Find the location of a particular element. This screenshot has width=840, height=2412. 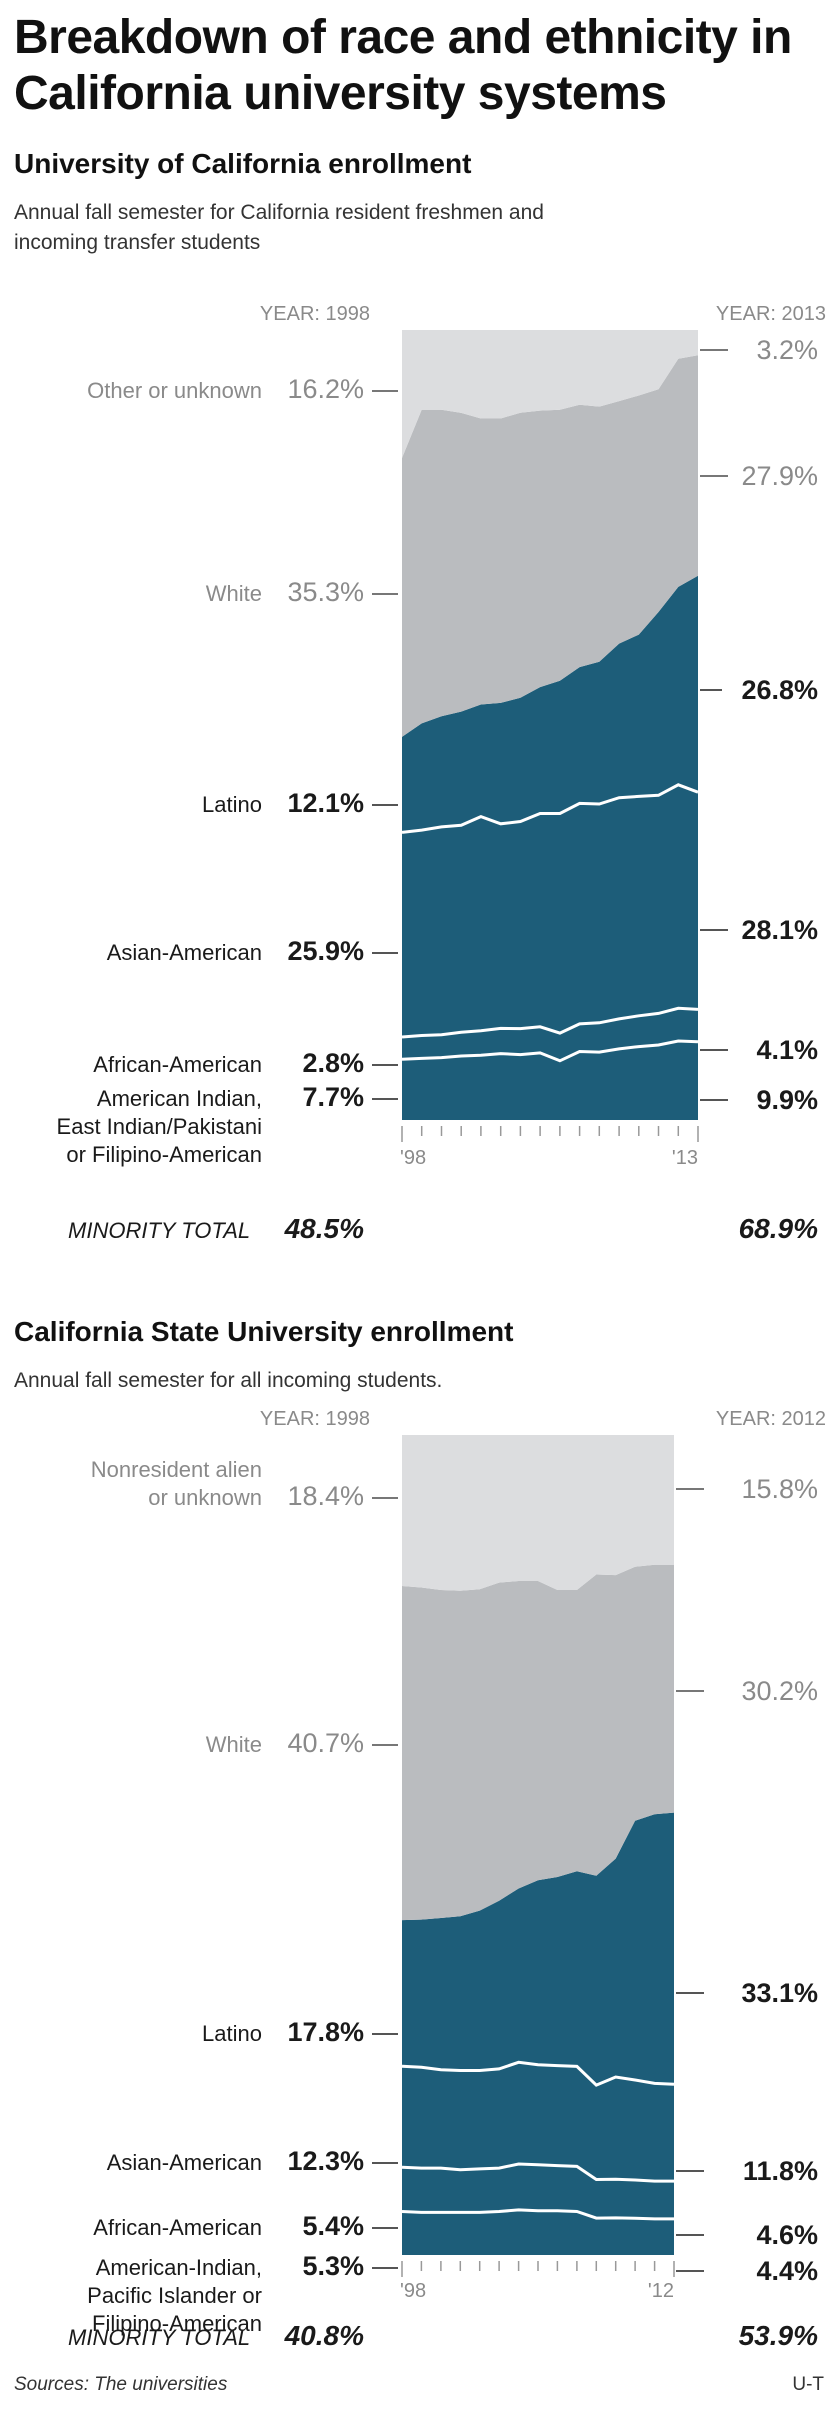

csu-boundary-lines is located at coordinates (538, 2140).